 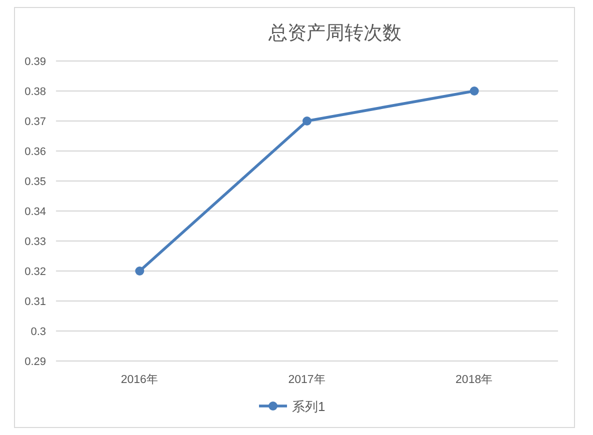 I want to click on y-tick-label: 0.32, so click(x=35, y=272).